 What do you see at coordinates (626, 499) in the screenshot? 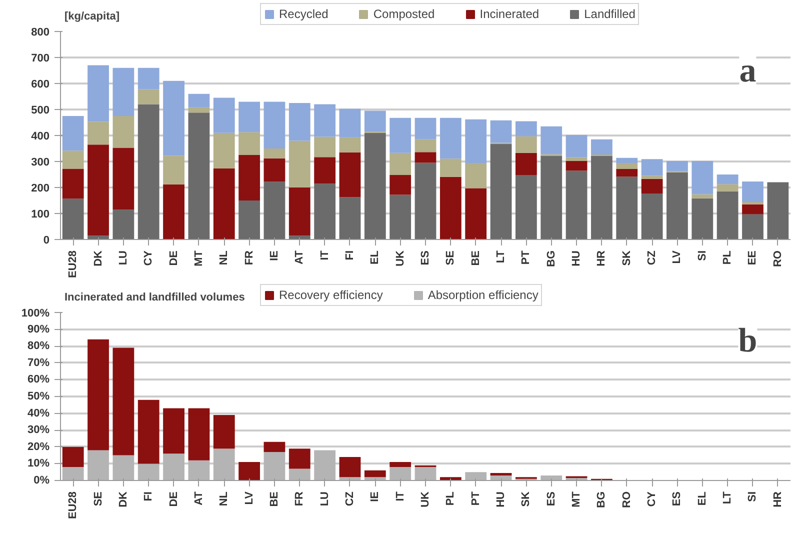
I see `x-tick-label: RO` at bounding box center [626, 499].